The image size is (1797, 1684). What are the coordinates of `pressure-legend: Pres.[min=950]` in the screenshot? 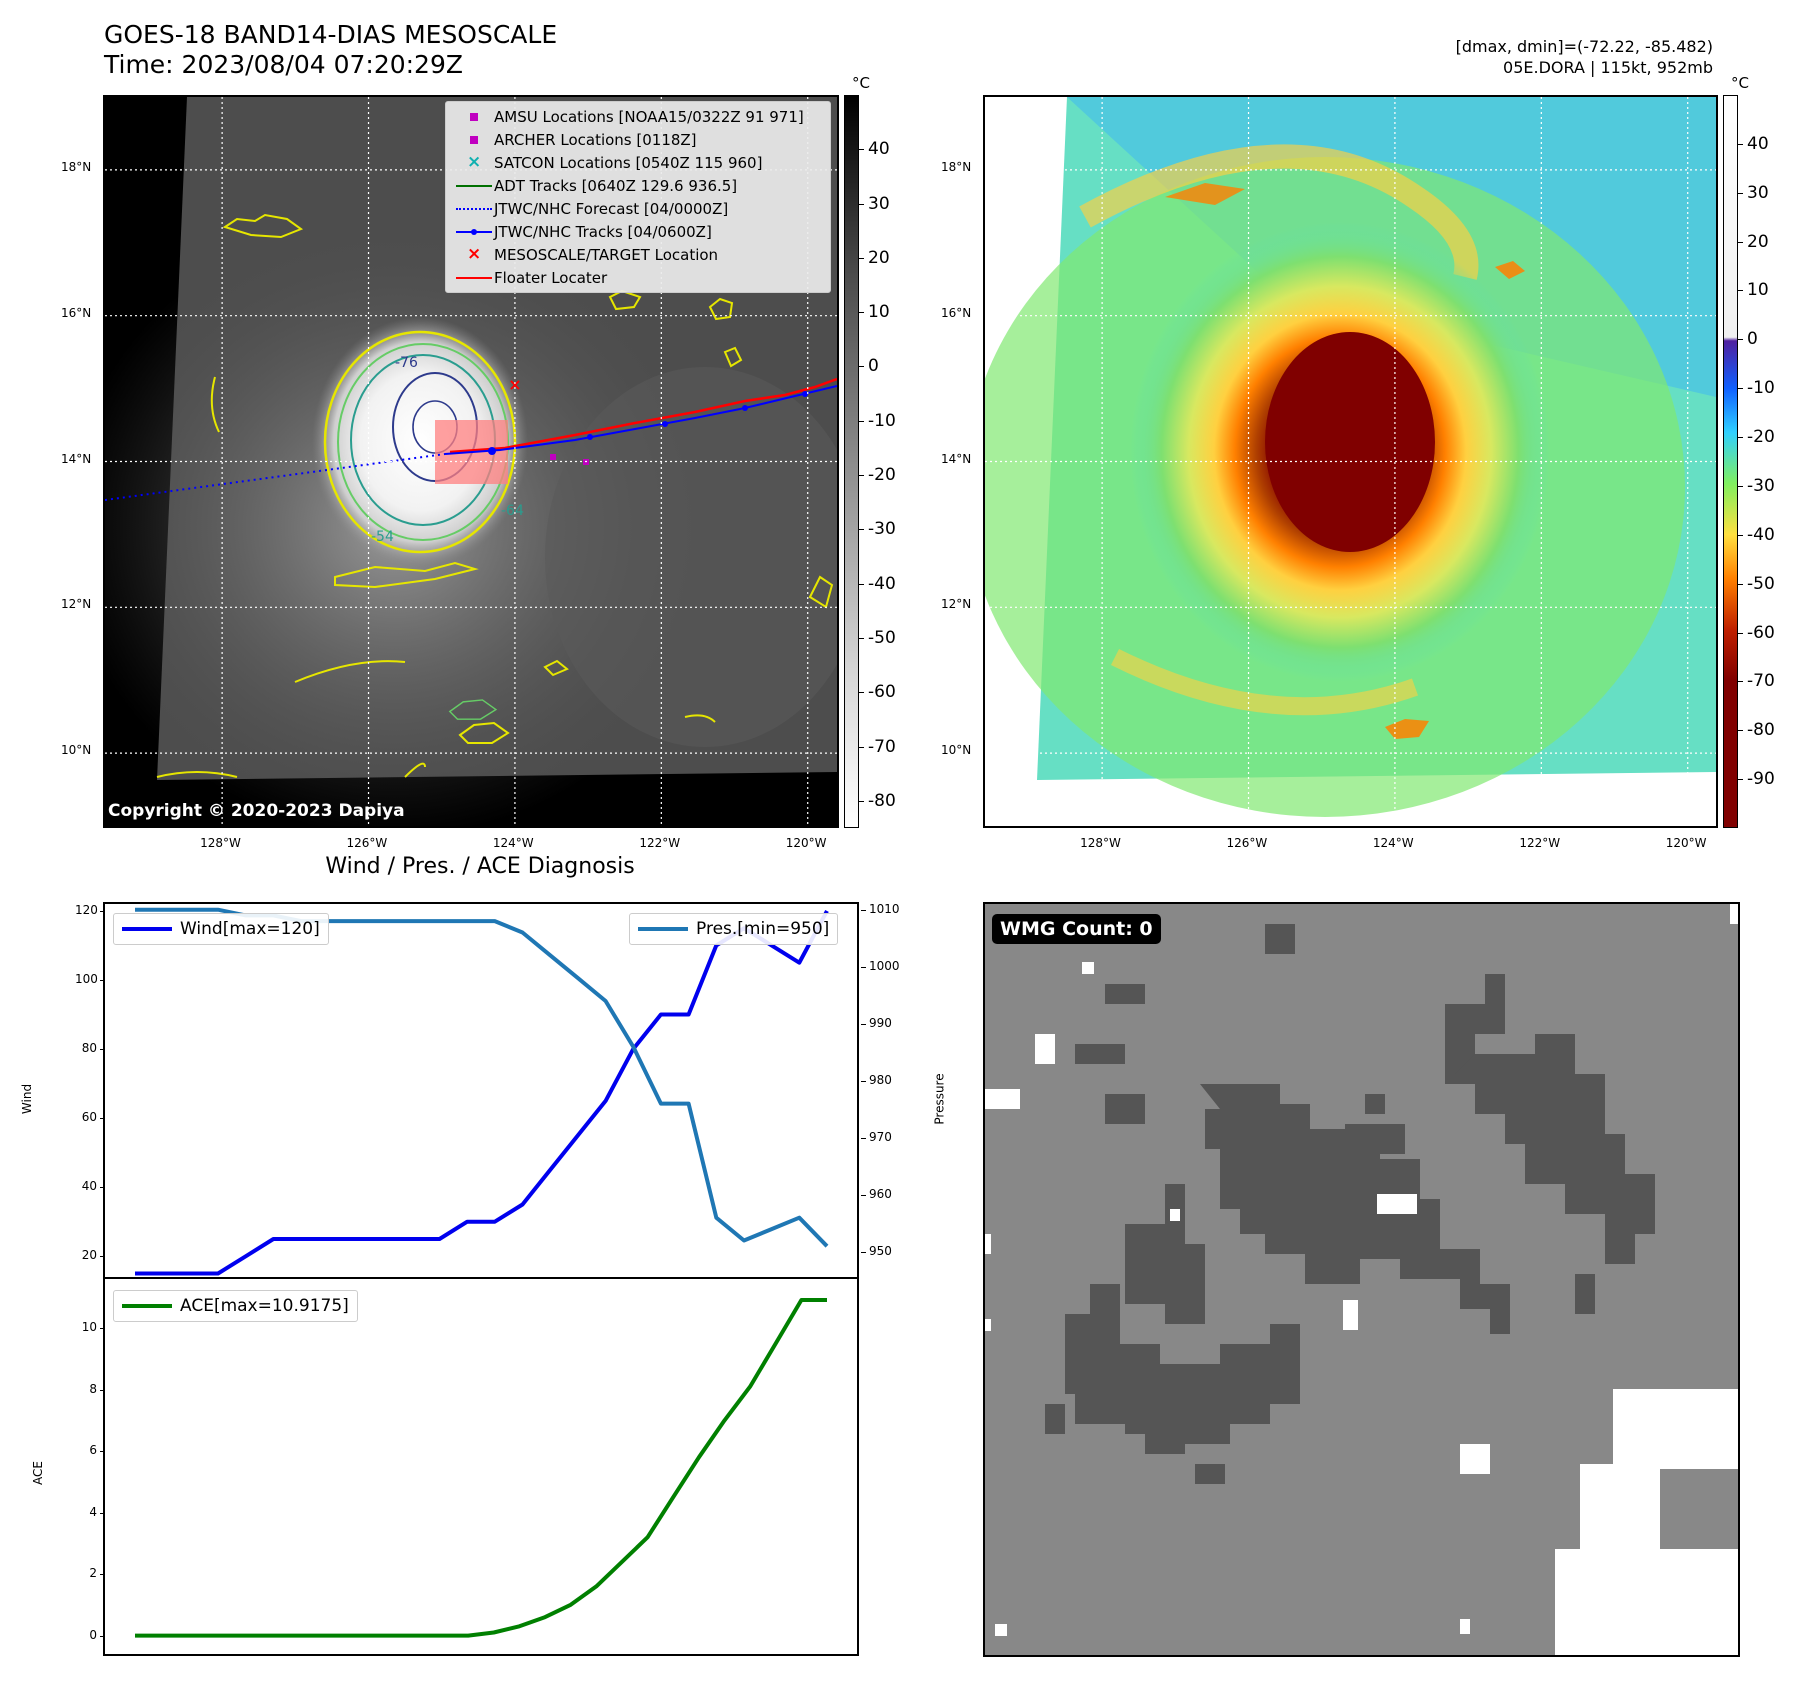 It's located at (734, 929).